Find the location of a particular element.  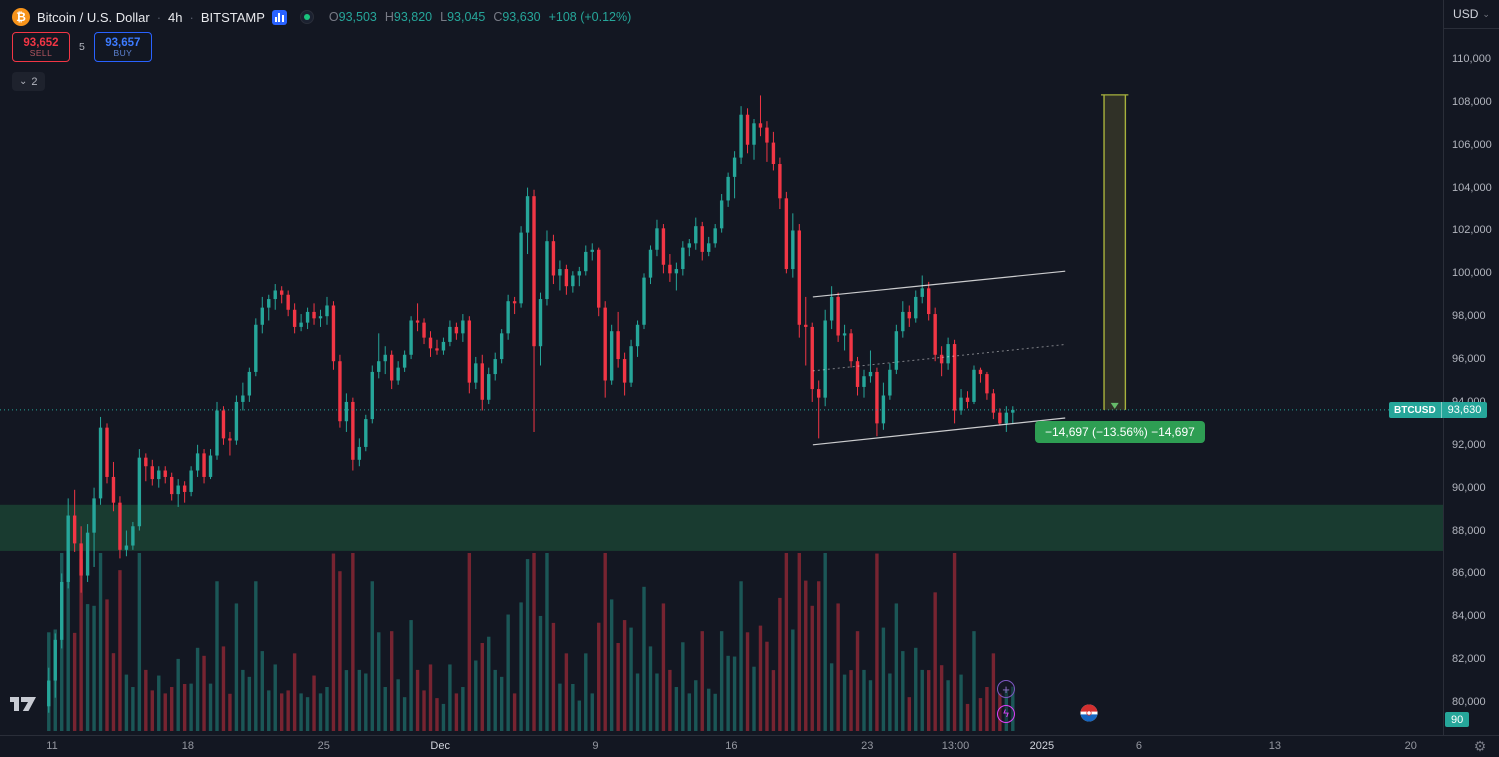

gear-icon: ⚙ is located at coordinates (1480, 745).